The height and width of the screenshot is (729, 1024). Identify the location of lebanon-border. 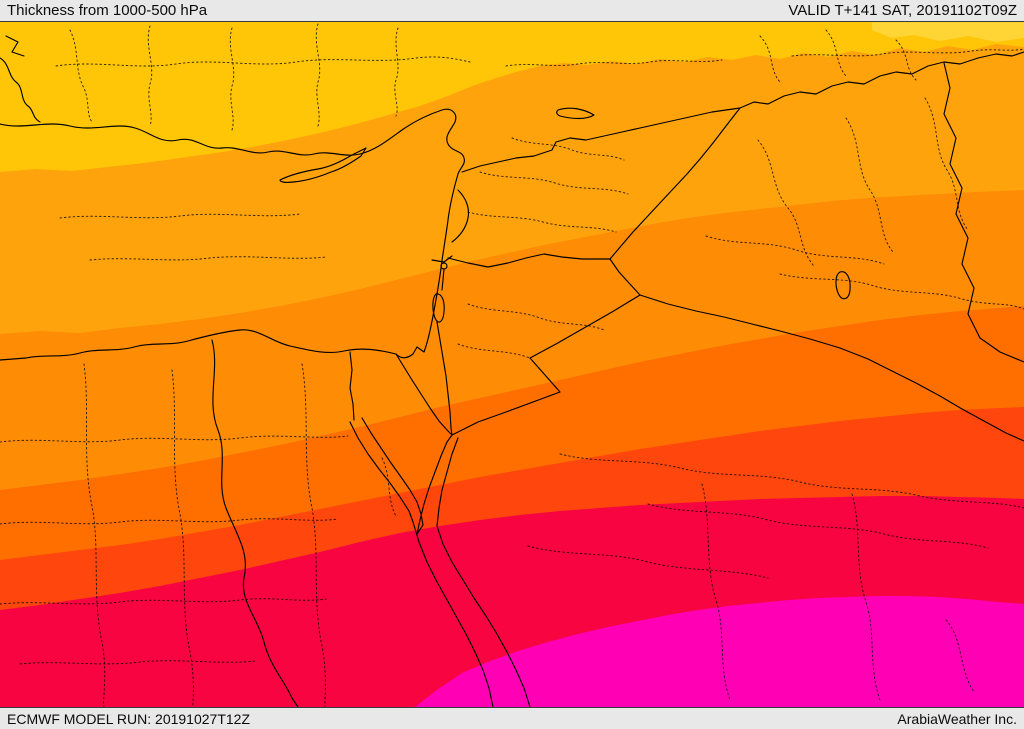
(460, 216).